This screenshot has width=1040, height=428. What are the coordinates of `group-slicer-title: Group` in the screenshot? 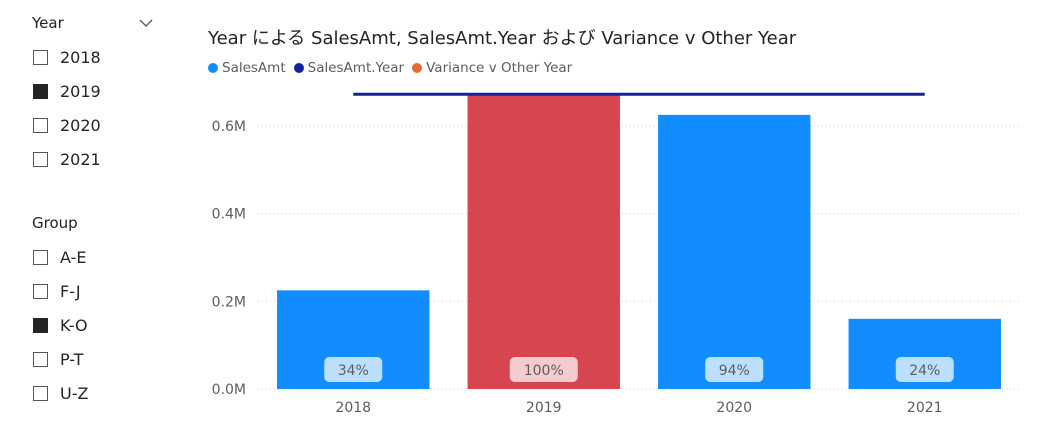 It's located at (55, 223).